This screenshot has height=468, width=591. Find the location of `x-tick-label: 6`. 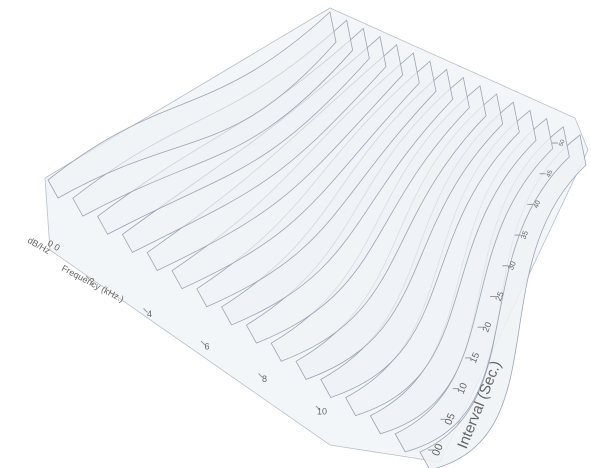

x-tick-label: 6 is located at coordinates (206, 346).